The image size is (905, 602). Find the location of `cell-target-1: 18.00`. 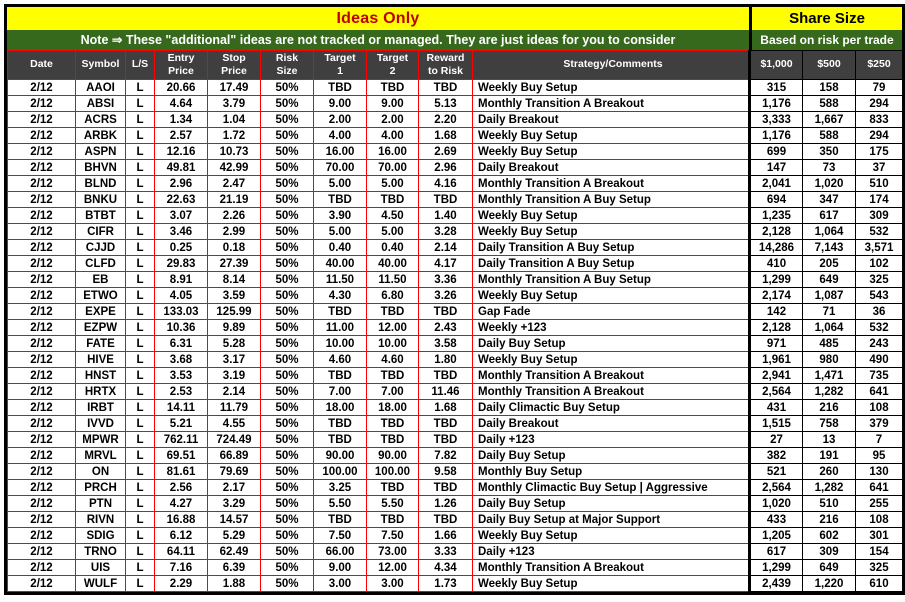

cell-target-1: 18.00 is located at coordinates (340, 407).